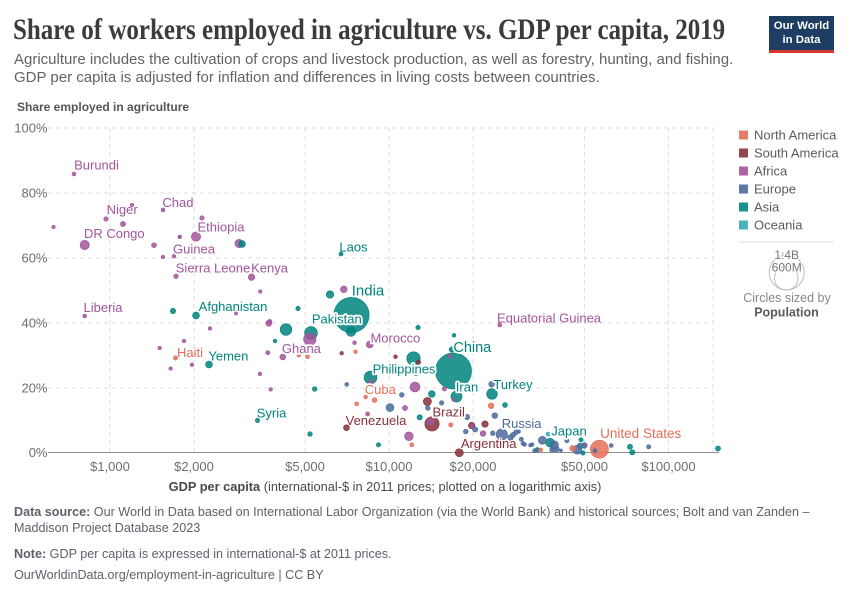 This screenshot has width=850, height=600. What do you see at coordinates (270, 267) in the screenshot?
I see `svg-text: Kenya` at bounding box center [270, 267].